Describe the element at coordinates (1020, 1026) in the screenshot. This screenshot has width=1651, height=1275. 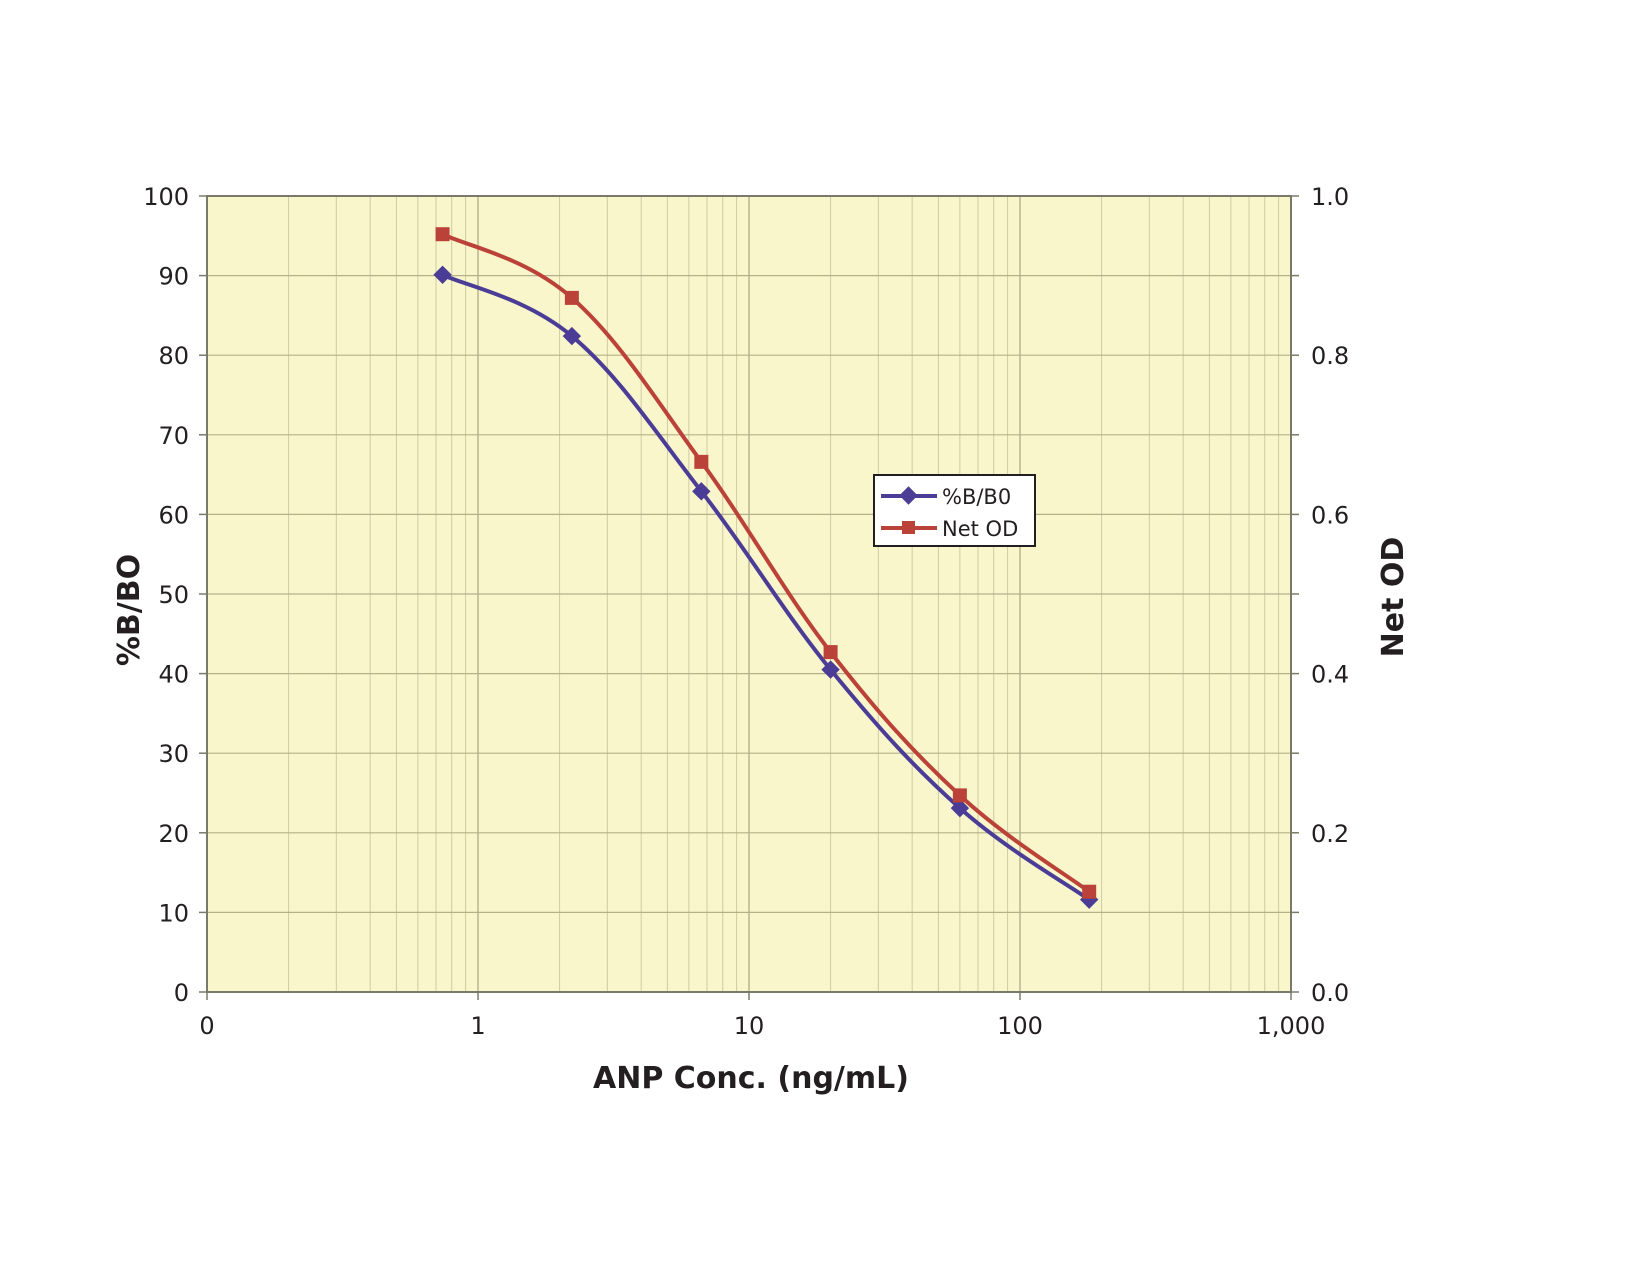
I see `x-tick-label: 100` at that location.